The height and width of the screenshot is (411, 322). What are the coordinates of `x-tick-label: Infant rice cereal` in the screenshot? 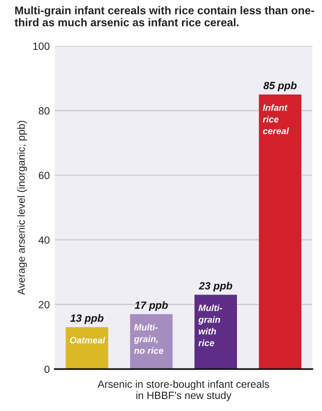 It's located at (276, 119).